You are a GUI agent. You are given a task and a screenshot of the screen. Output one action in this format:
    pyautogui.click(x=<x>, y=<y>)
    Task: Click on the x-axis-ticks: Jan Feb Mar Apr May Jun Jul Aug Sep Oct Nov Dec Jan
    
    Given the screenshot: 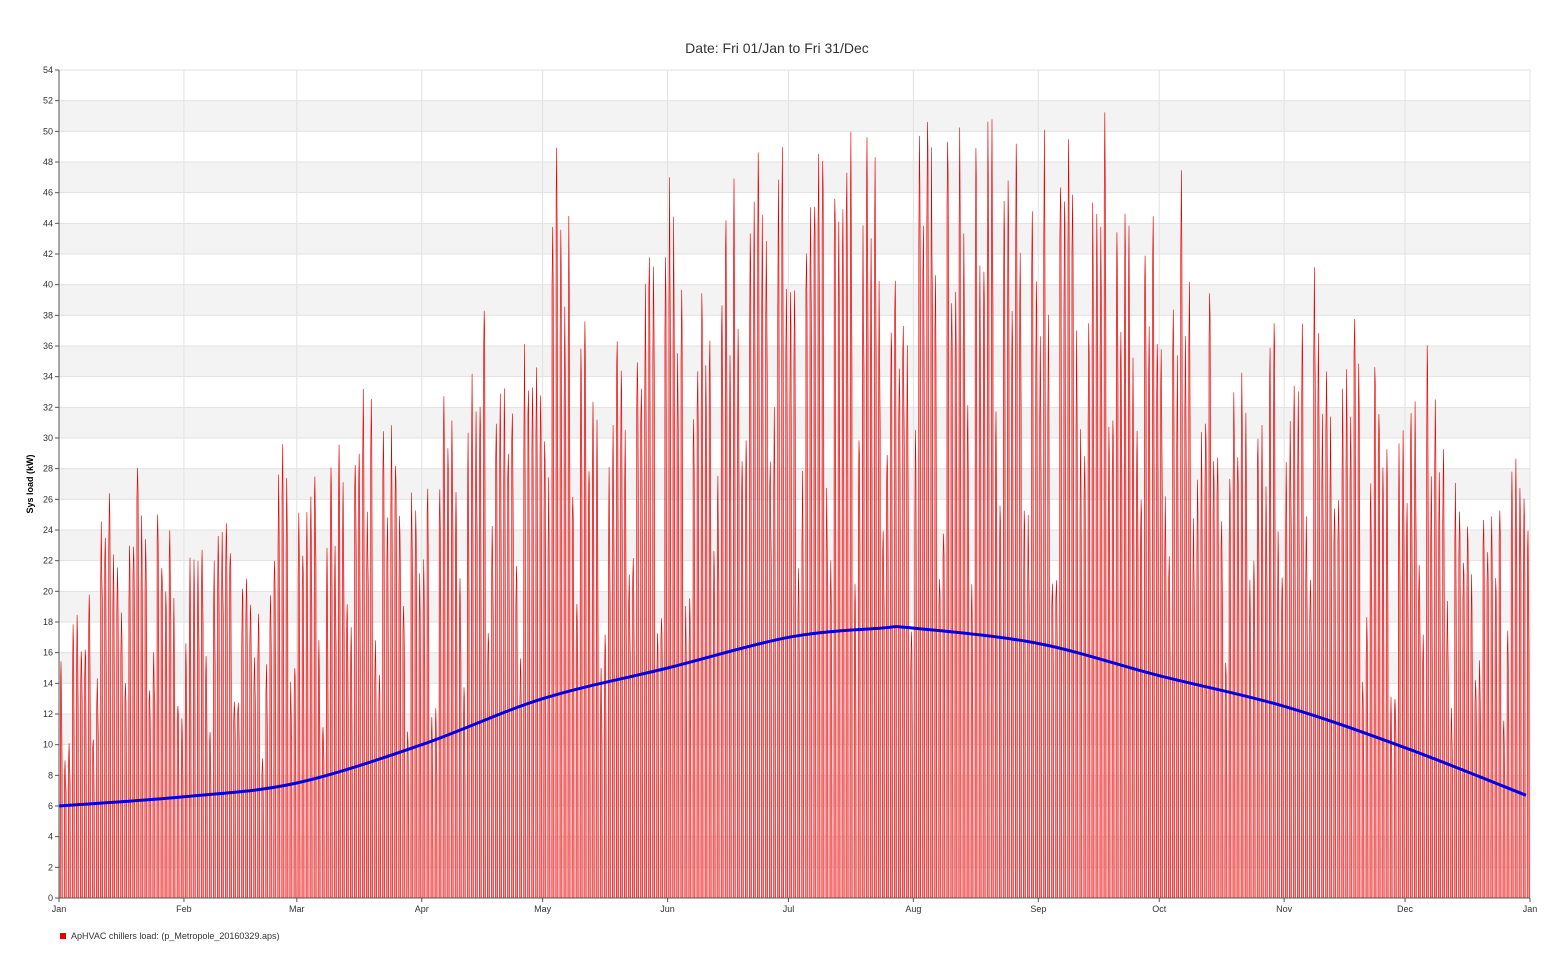 What is the action you would take?
    pyautogui.click(x=795, y=906)
    